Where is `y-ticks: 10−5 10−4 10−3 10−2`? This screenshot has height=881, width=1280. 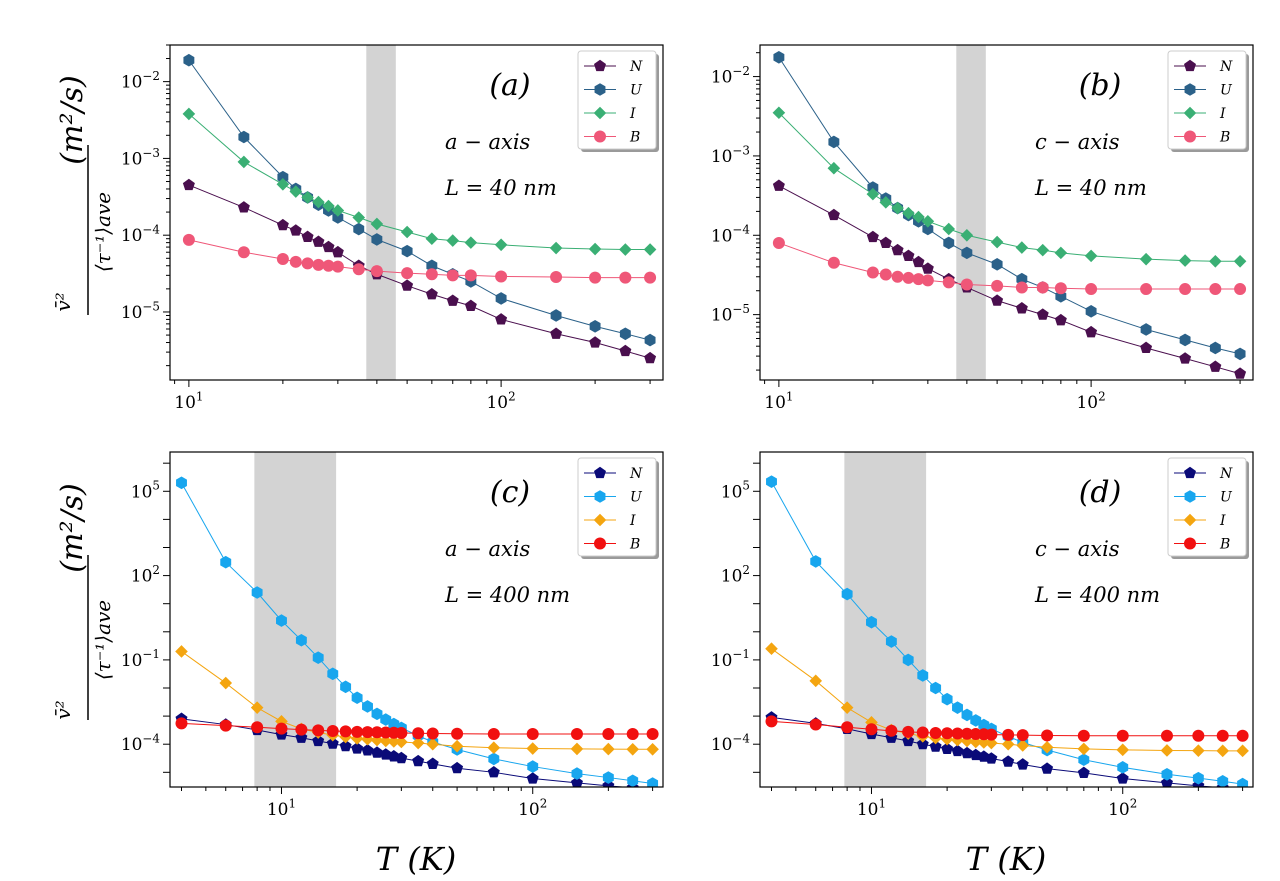 y-ticks: 10−5 10−4 10−3 10−2 is located at coordinates (145, 205).